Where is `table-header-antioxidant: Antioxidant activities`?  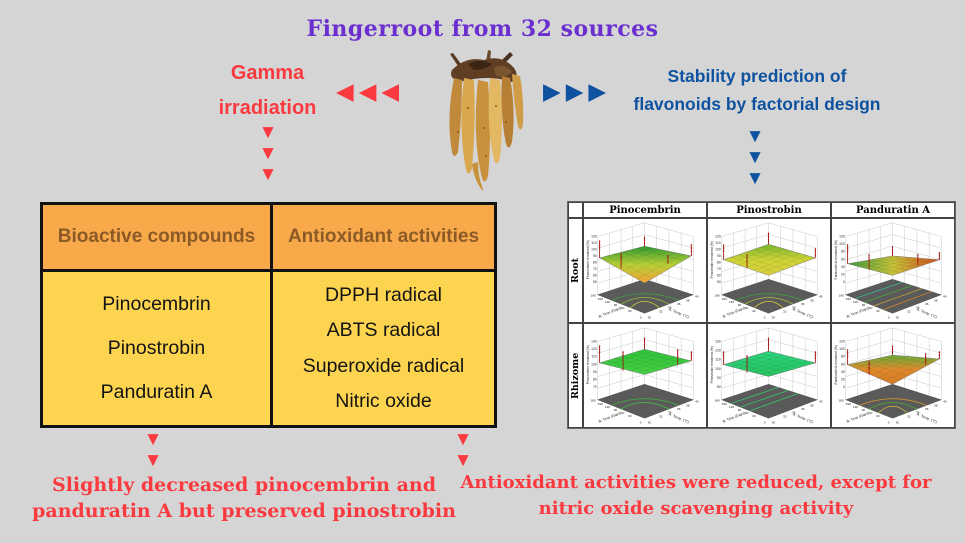
table-header-antioxidant: Antioxidant activities is located at coordinates (383, 238).